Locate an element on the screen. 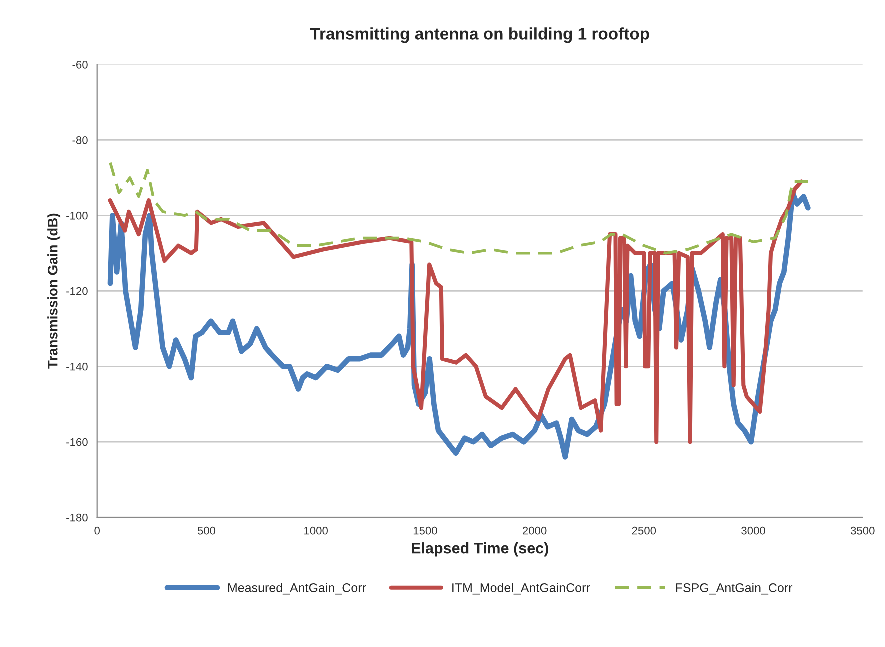 This screenshot has height=647, width=885. y-tick-label: -120 is located at coordinates (77, 291).